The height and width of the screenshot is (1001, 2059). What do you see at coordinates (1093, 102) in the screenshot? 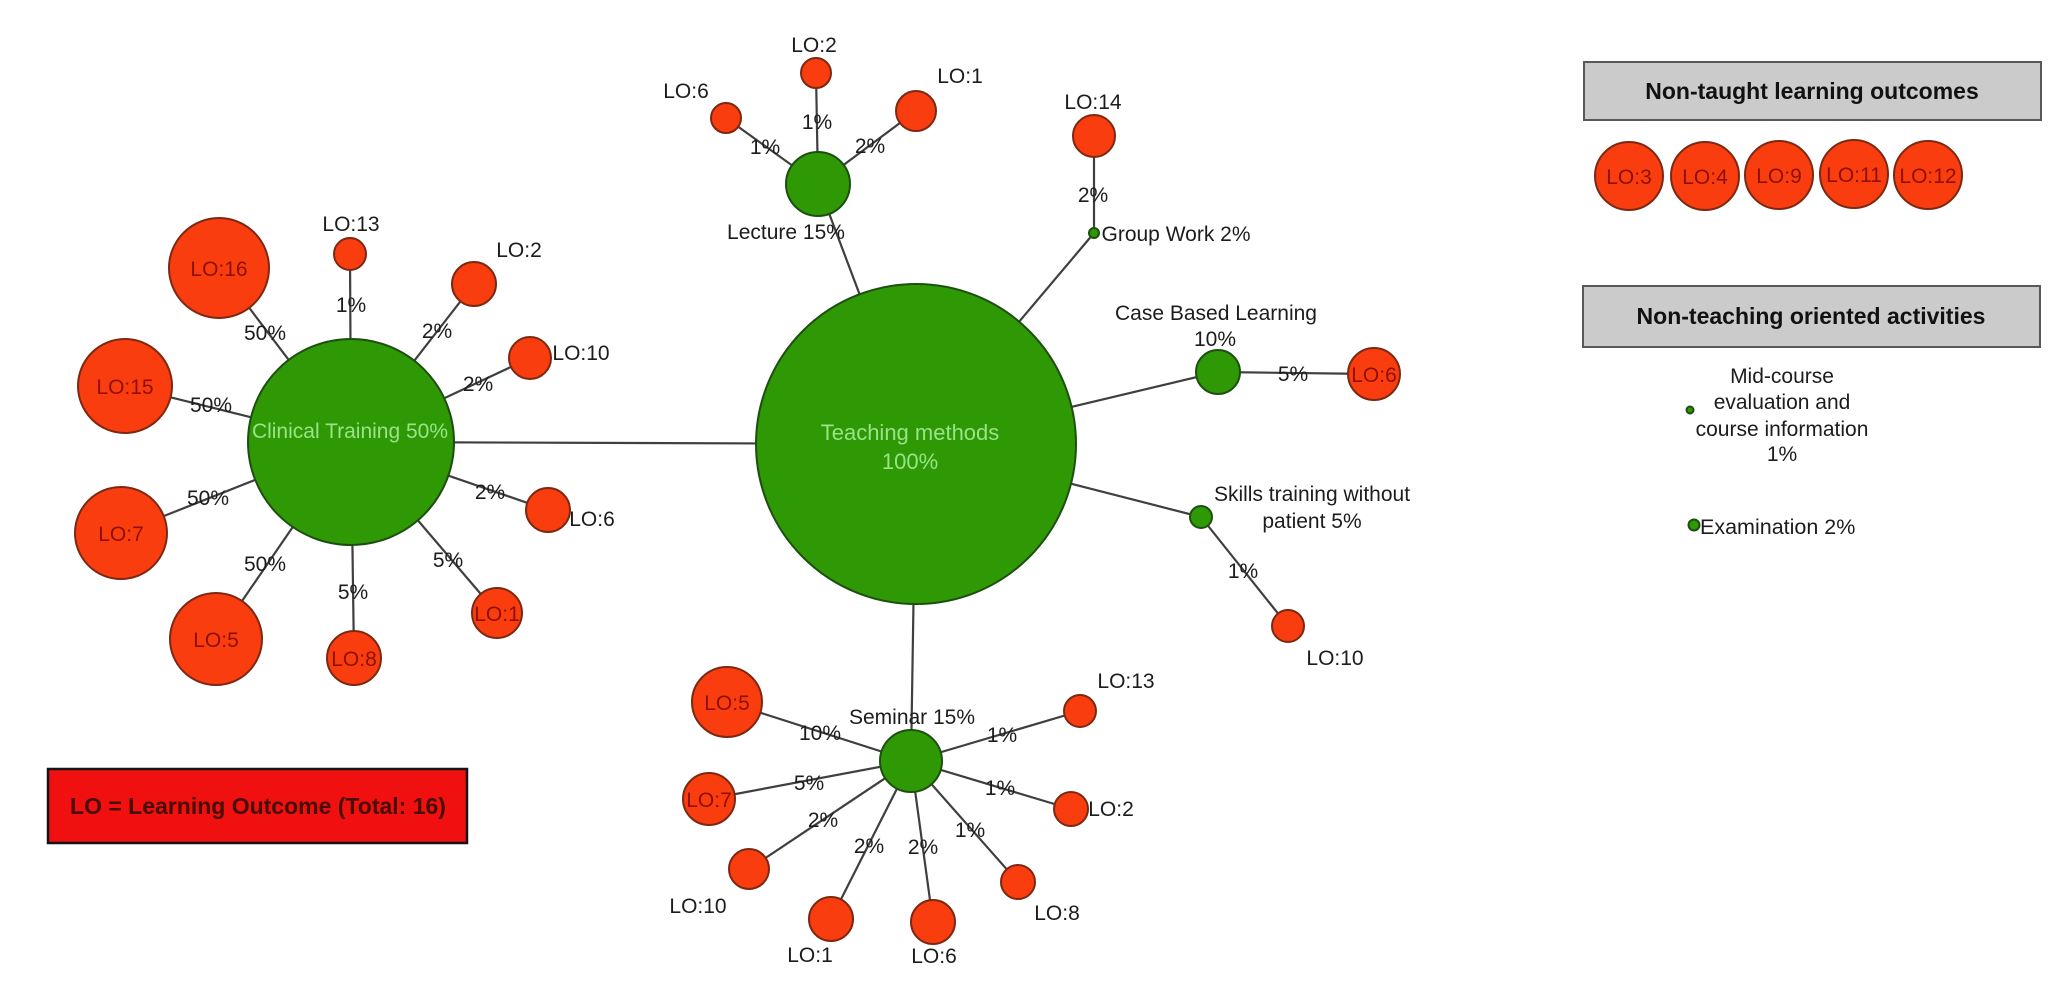
I see `svg-text: LO:14` at bounding box center [1093, 102].